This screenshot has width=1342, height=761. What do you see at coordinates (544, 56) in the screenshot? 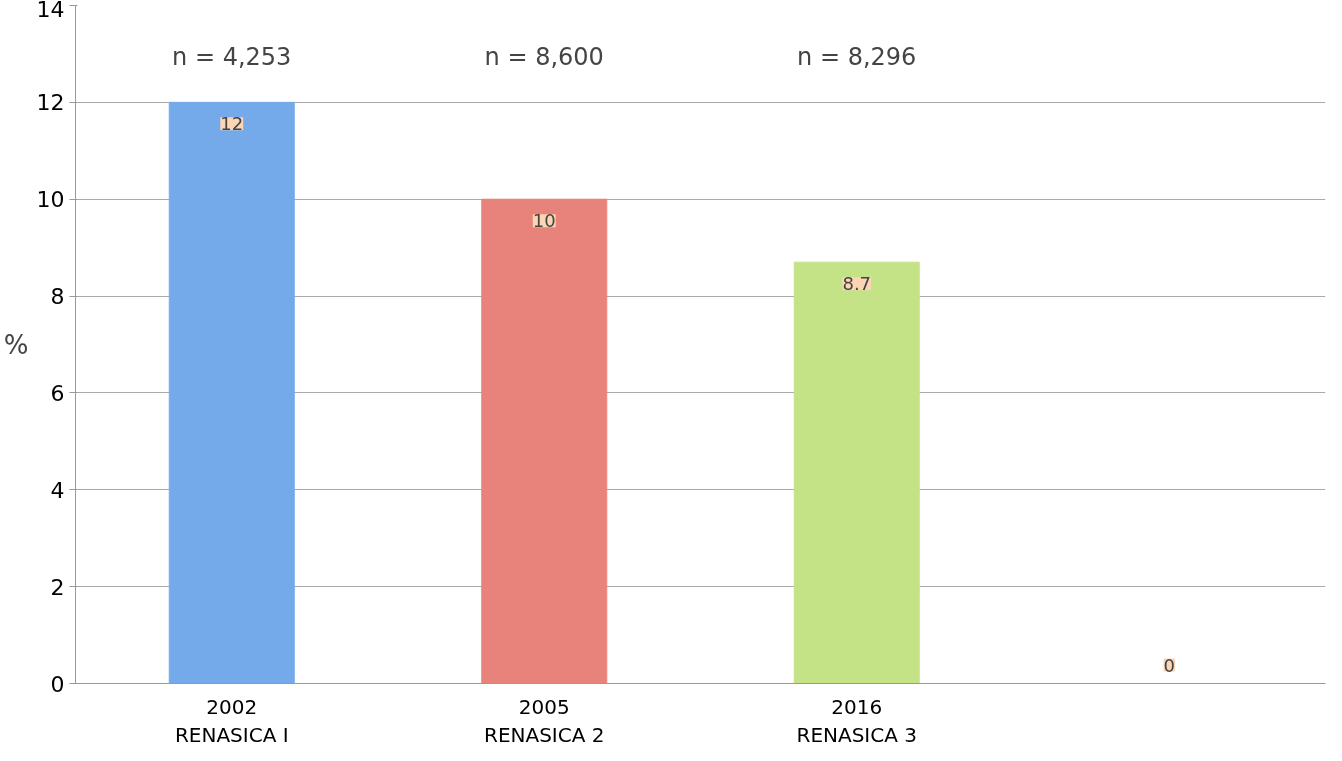
I see `annotation: n = 8,600` at bounding box center [544, 56].